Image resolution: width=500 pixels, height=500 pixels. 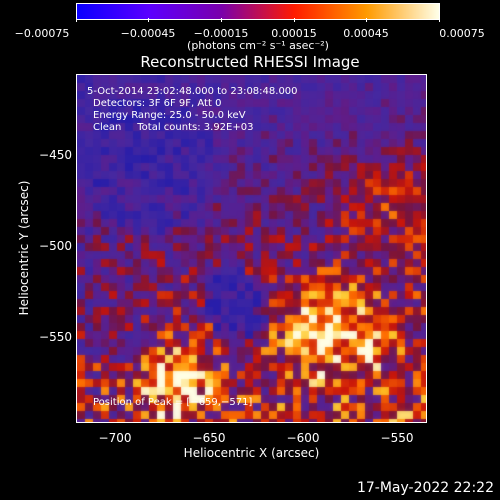 What do you see at coordinates (397, 438) in the screenshot?
I see `x-tick-label: −550` at bounding box center [397, 438].